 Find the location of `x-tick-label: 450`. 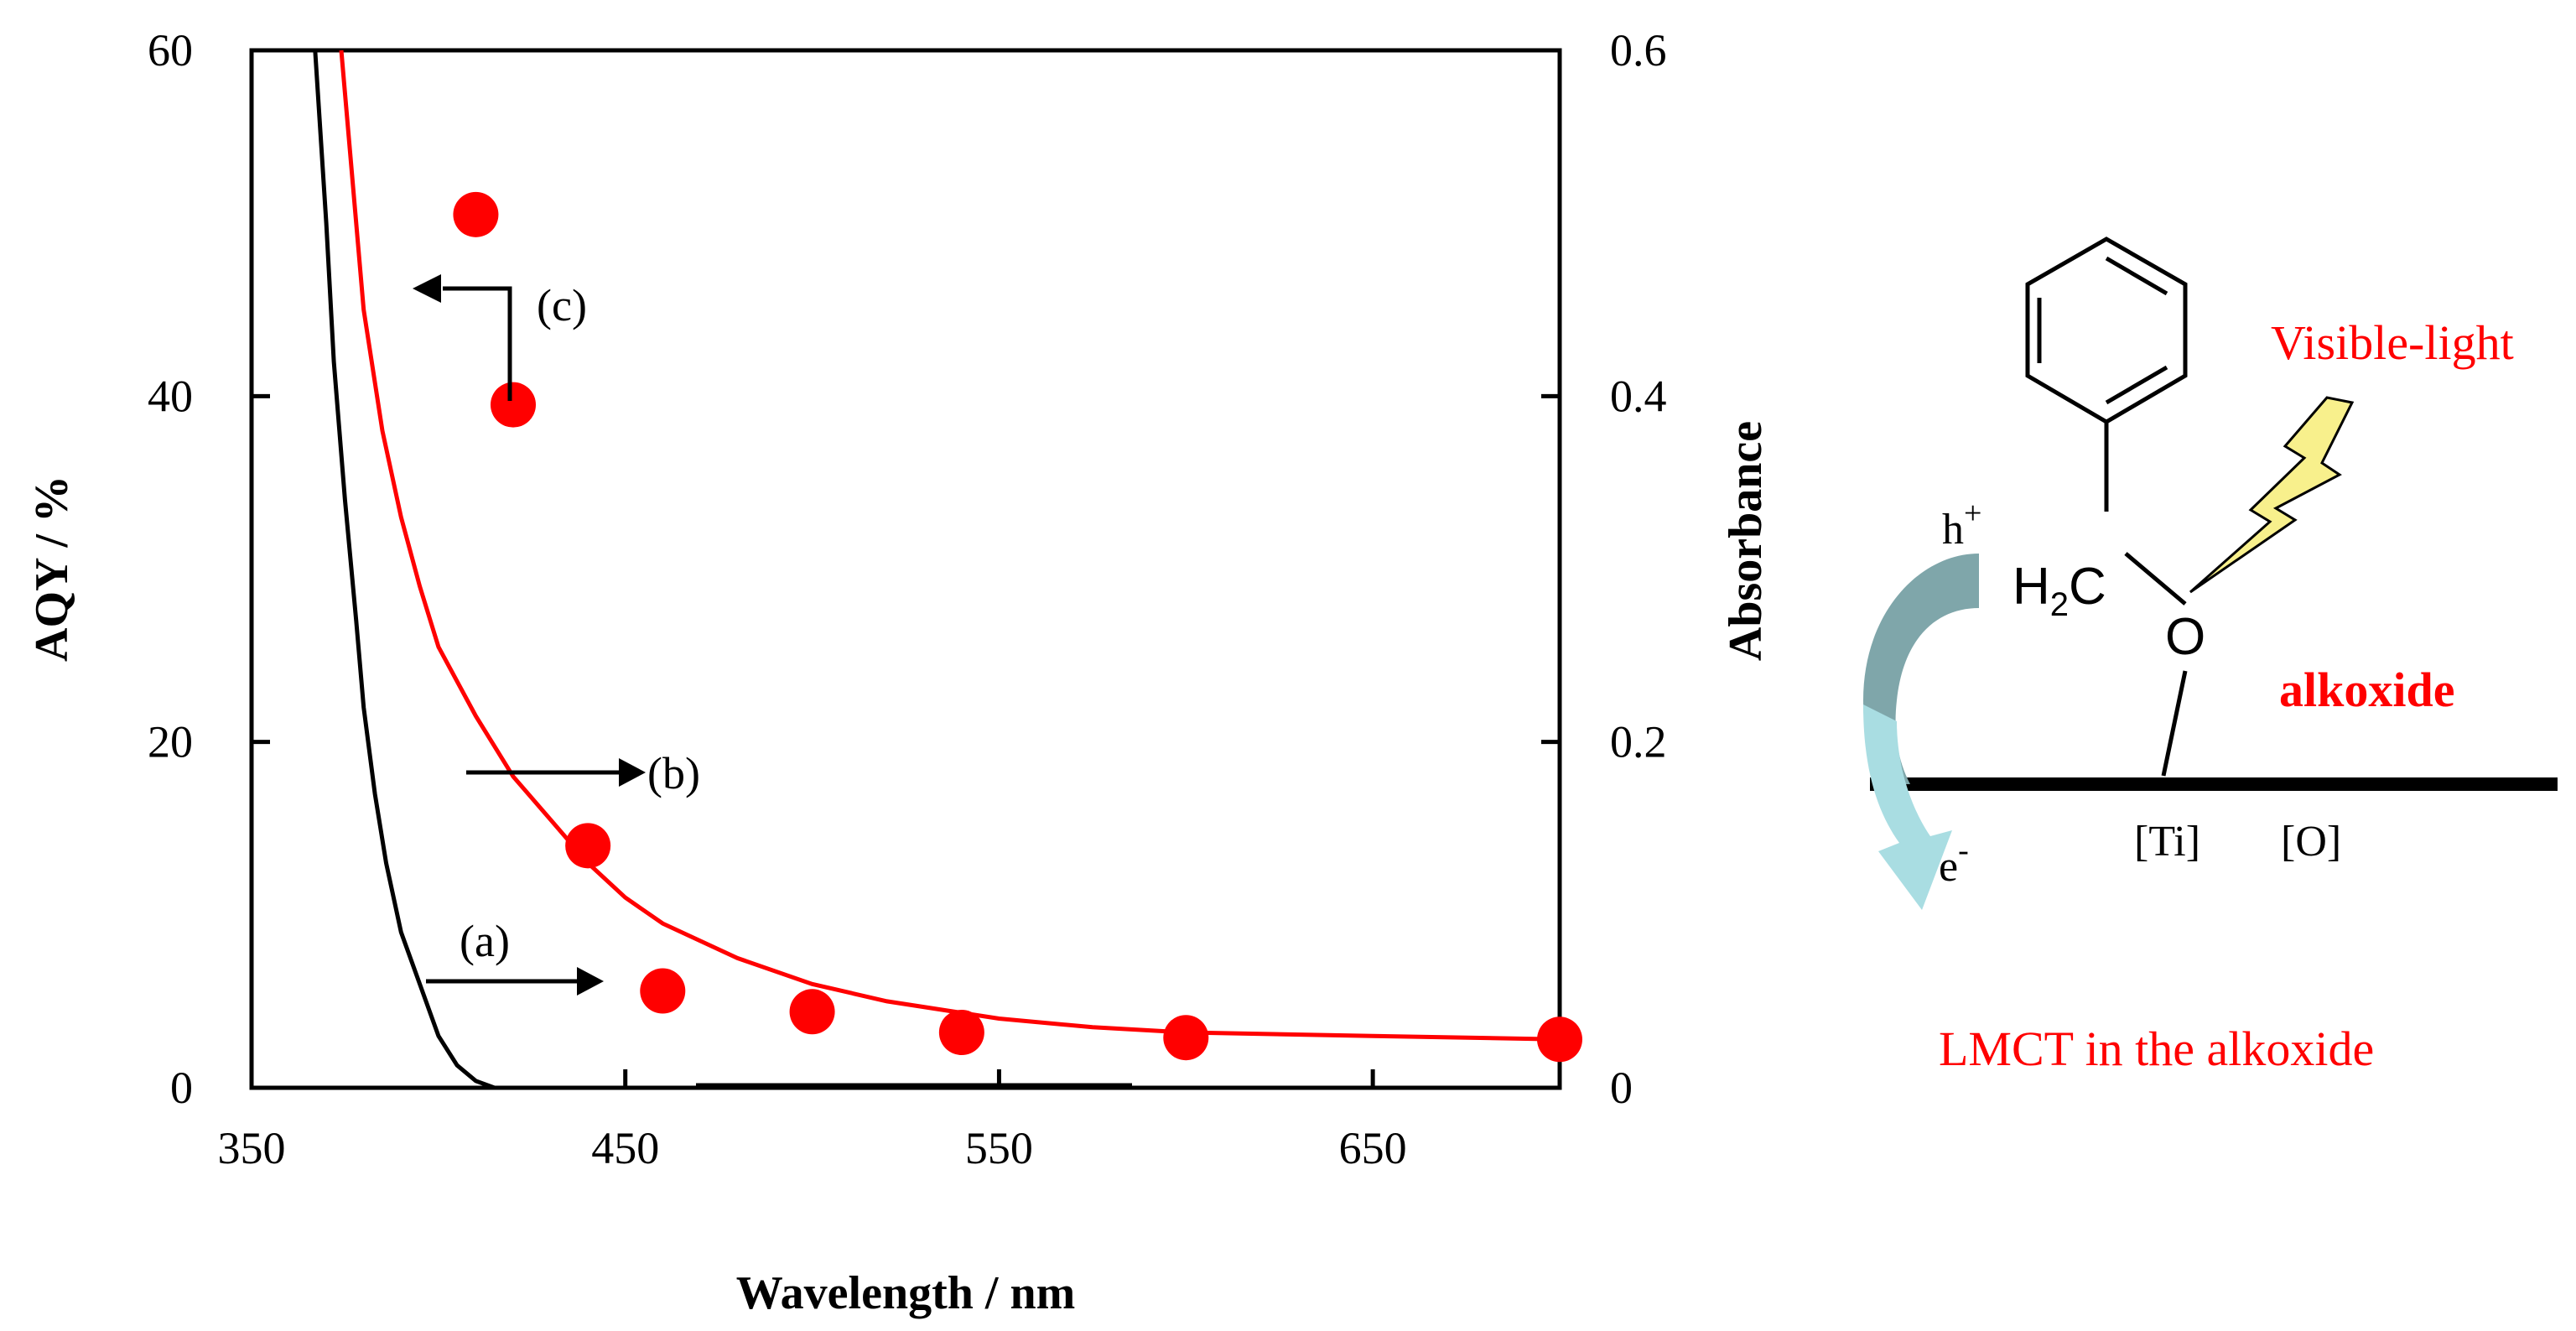

x-tick-label: 450 is located at coordinates (625, 1148).